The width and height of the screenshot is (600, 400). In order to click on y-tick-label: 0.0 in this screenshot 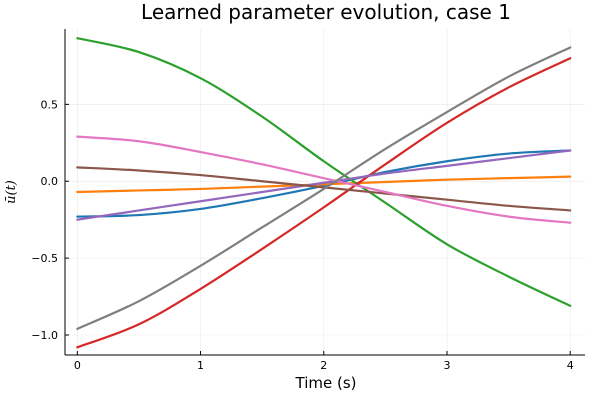, I will do `click(50, 181)`.